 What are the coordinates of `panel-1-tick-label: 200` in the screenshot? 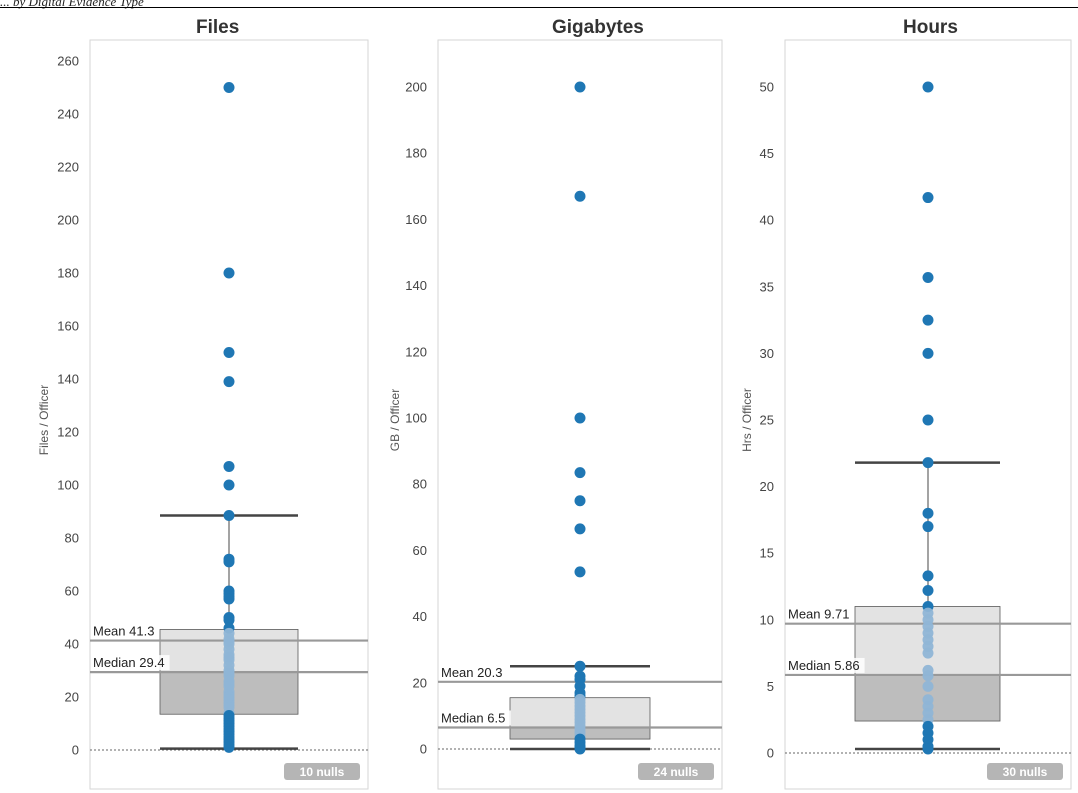 It's located at (68, 220).